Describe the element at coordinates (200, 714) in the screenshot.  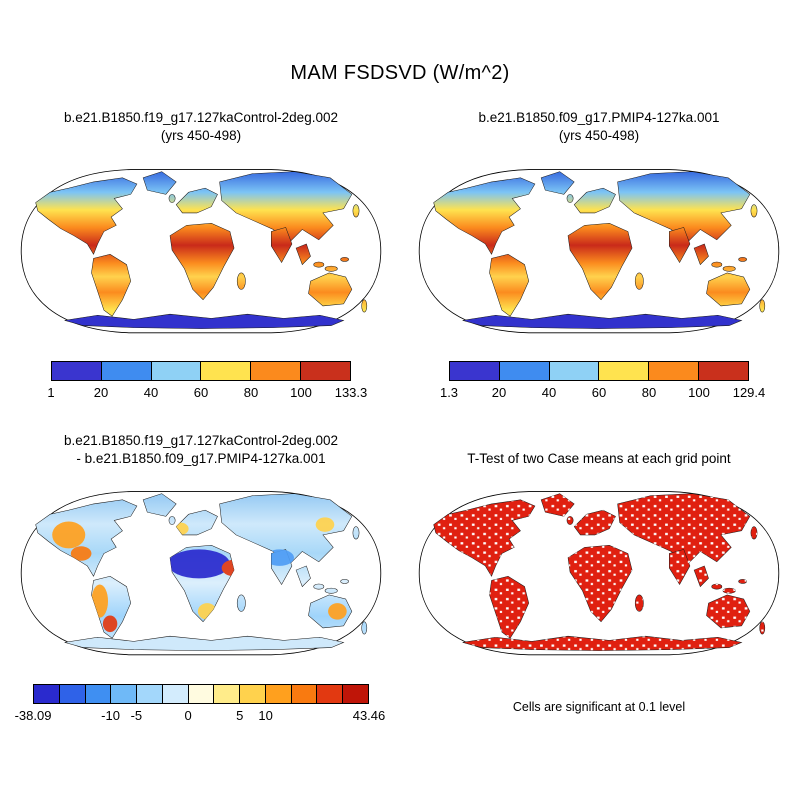
I see `difference-colorbar-labels: -38.09 -10 -5 0 5 10 43.46` at that location.